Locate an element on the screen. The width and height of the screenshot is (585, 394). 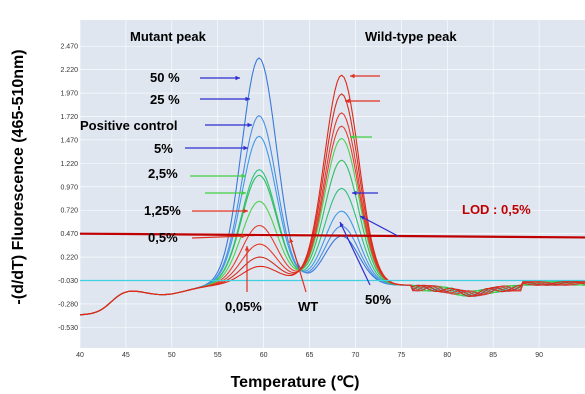
lod-line is located at coordinates (332, 235).